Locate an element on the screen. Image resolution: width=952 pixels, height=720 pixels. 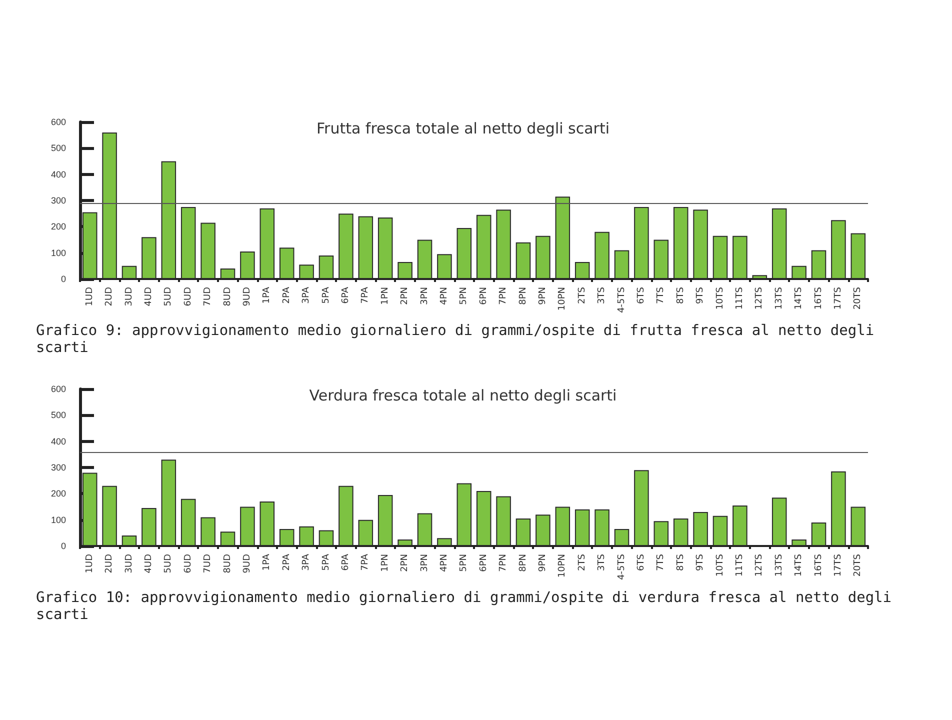
chart-title: Verdura fresca totale al netto degli scarti is located at coordinates (463, 395).